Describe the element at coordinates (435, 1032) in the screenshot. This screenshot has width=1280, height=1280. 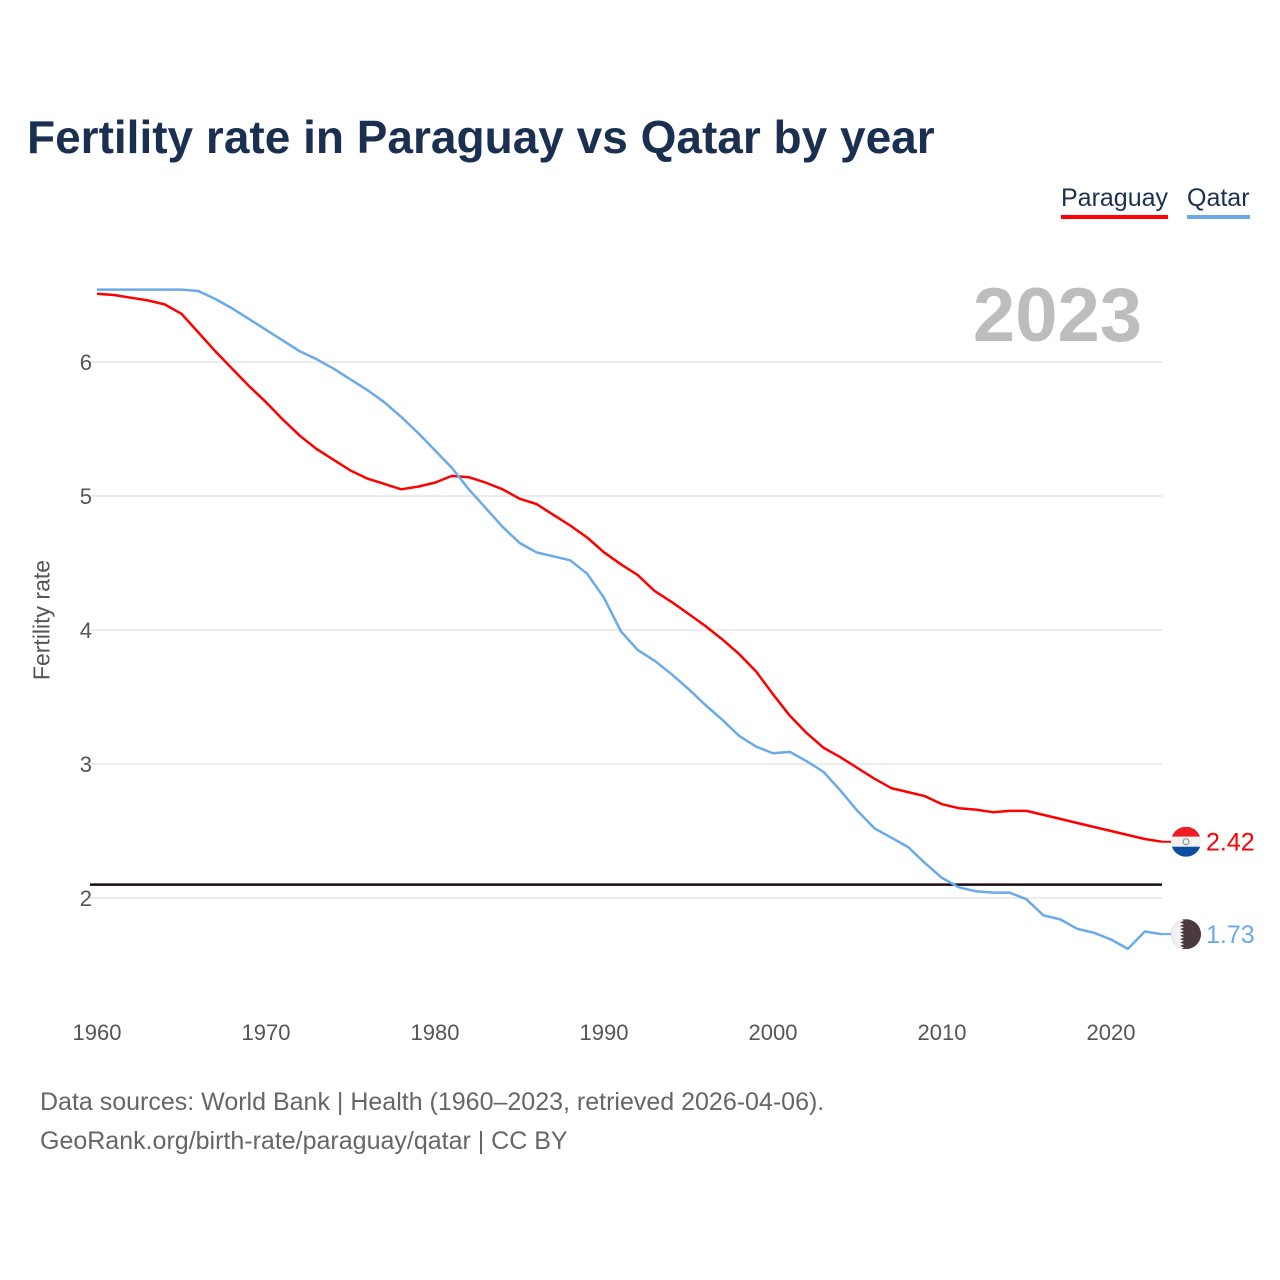
I see `x-tick-label: 1980` at that location.